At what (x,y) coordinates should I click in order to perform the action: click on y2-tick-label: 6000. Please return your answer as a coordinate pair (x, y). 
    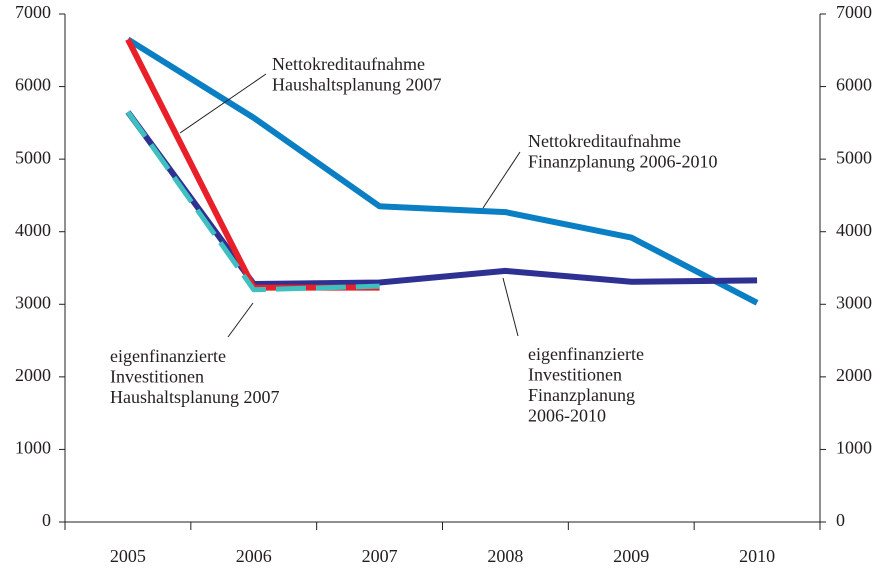
    Looking at the image, I should click on (854, 85).